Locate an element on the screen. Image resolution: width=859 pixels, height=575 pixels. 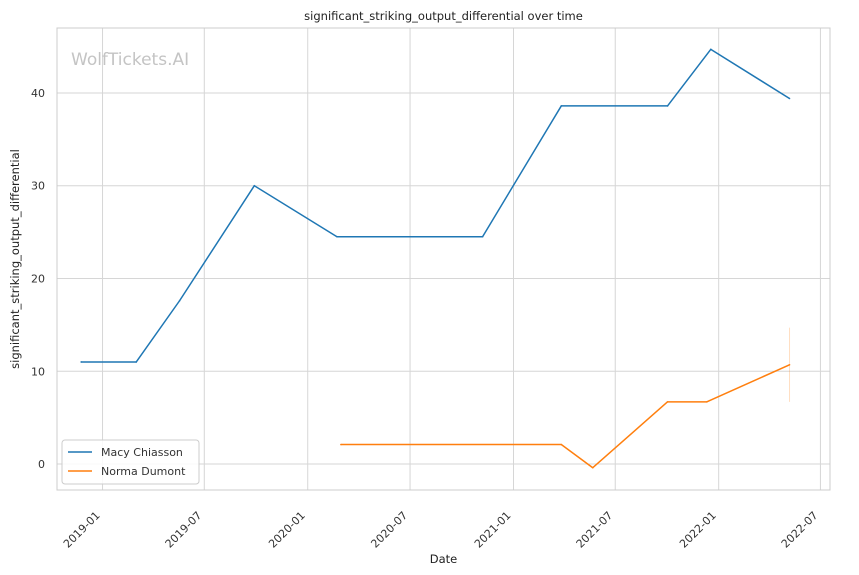
x-tick-label: 2022-01 is located at coordinates (698, 530).